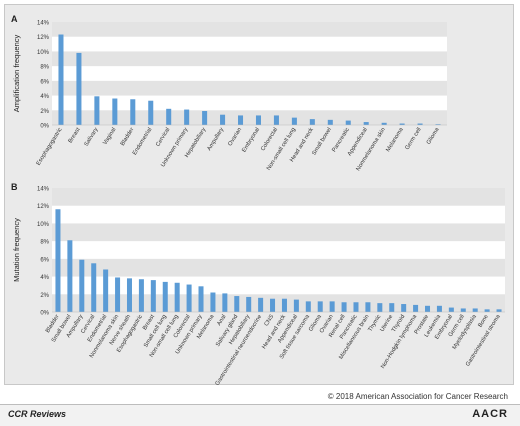 This screenshot has height=426, width=520. What do you see at coordinates (235, 137) in the screenshot?
I see `x-tick-label: Ovarian` at bounding box center [235, 137].